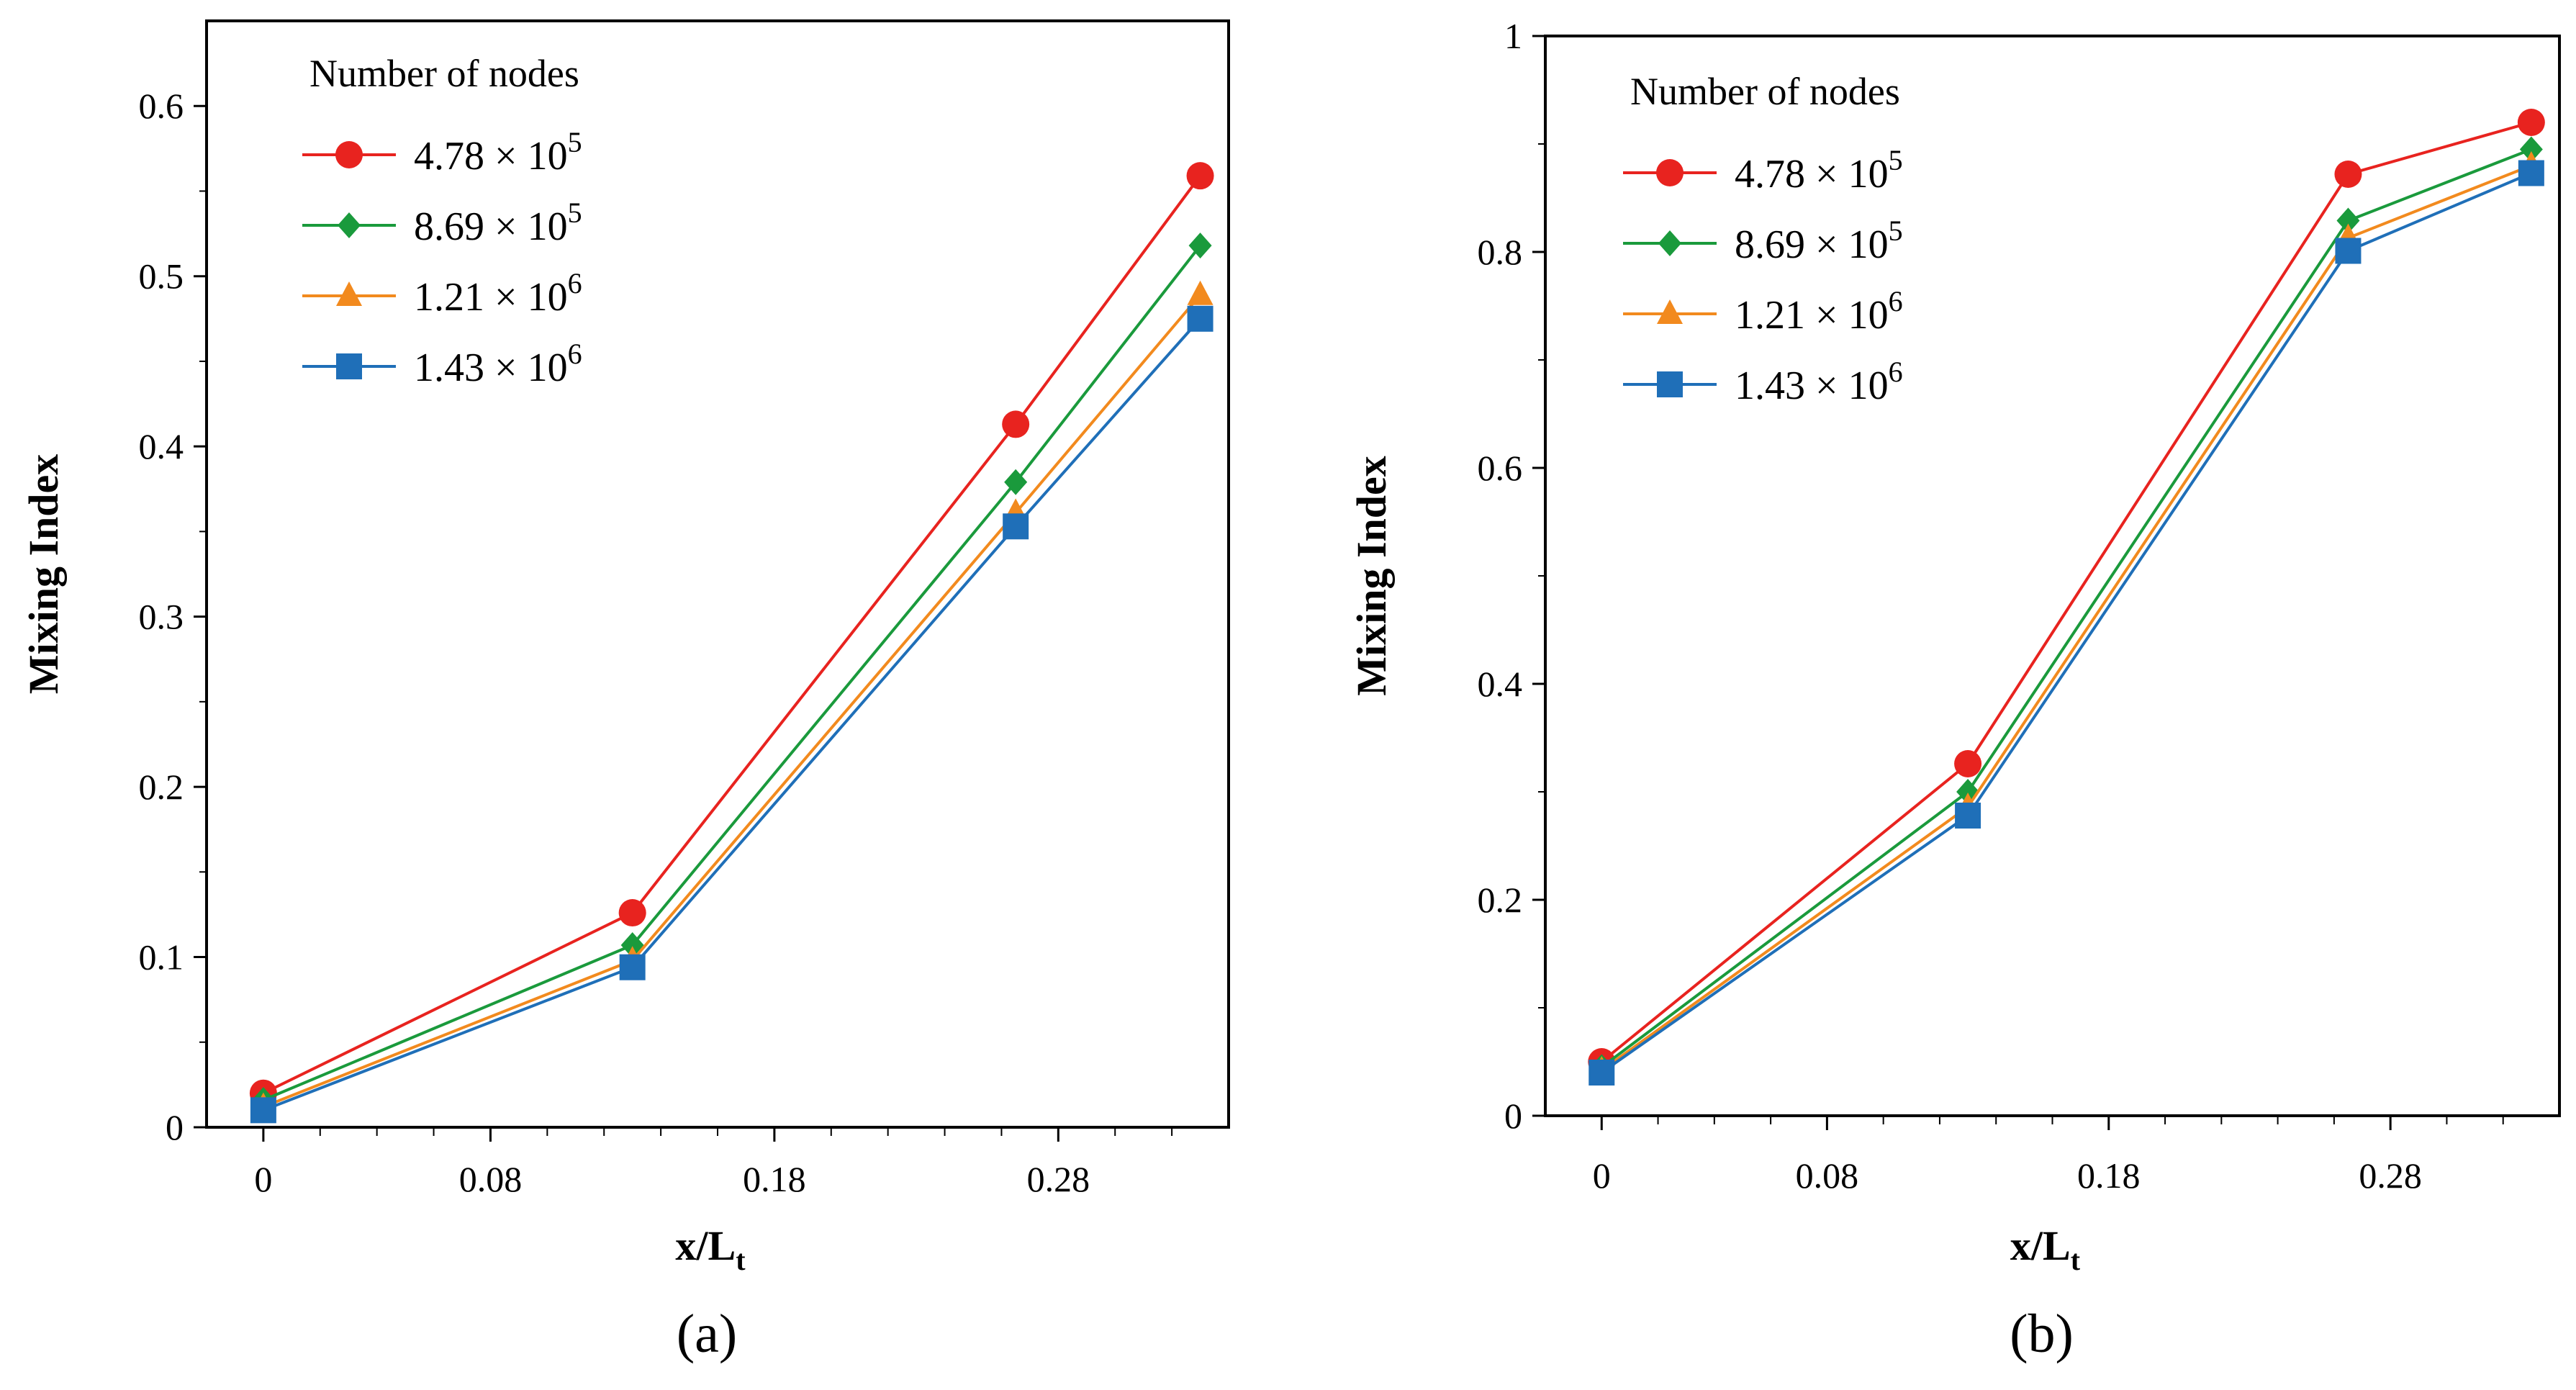 The image size is (2576, 1390). I want to click on y-tick-label: 0.8, so click(1501, 252).